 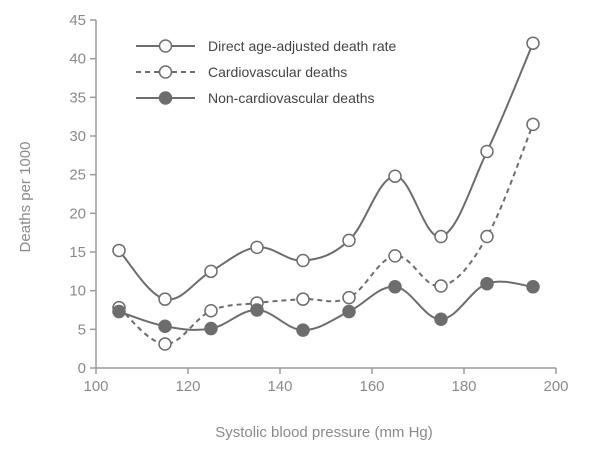 What do you see at coordinates (463, 386) in the screenshot?
I see `x-tick-label: 180` at bounding box center [463, 386].